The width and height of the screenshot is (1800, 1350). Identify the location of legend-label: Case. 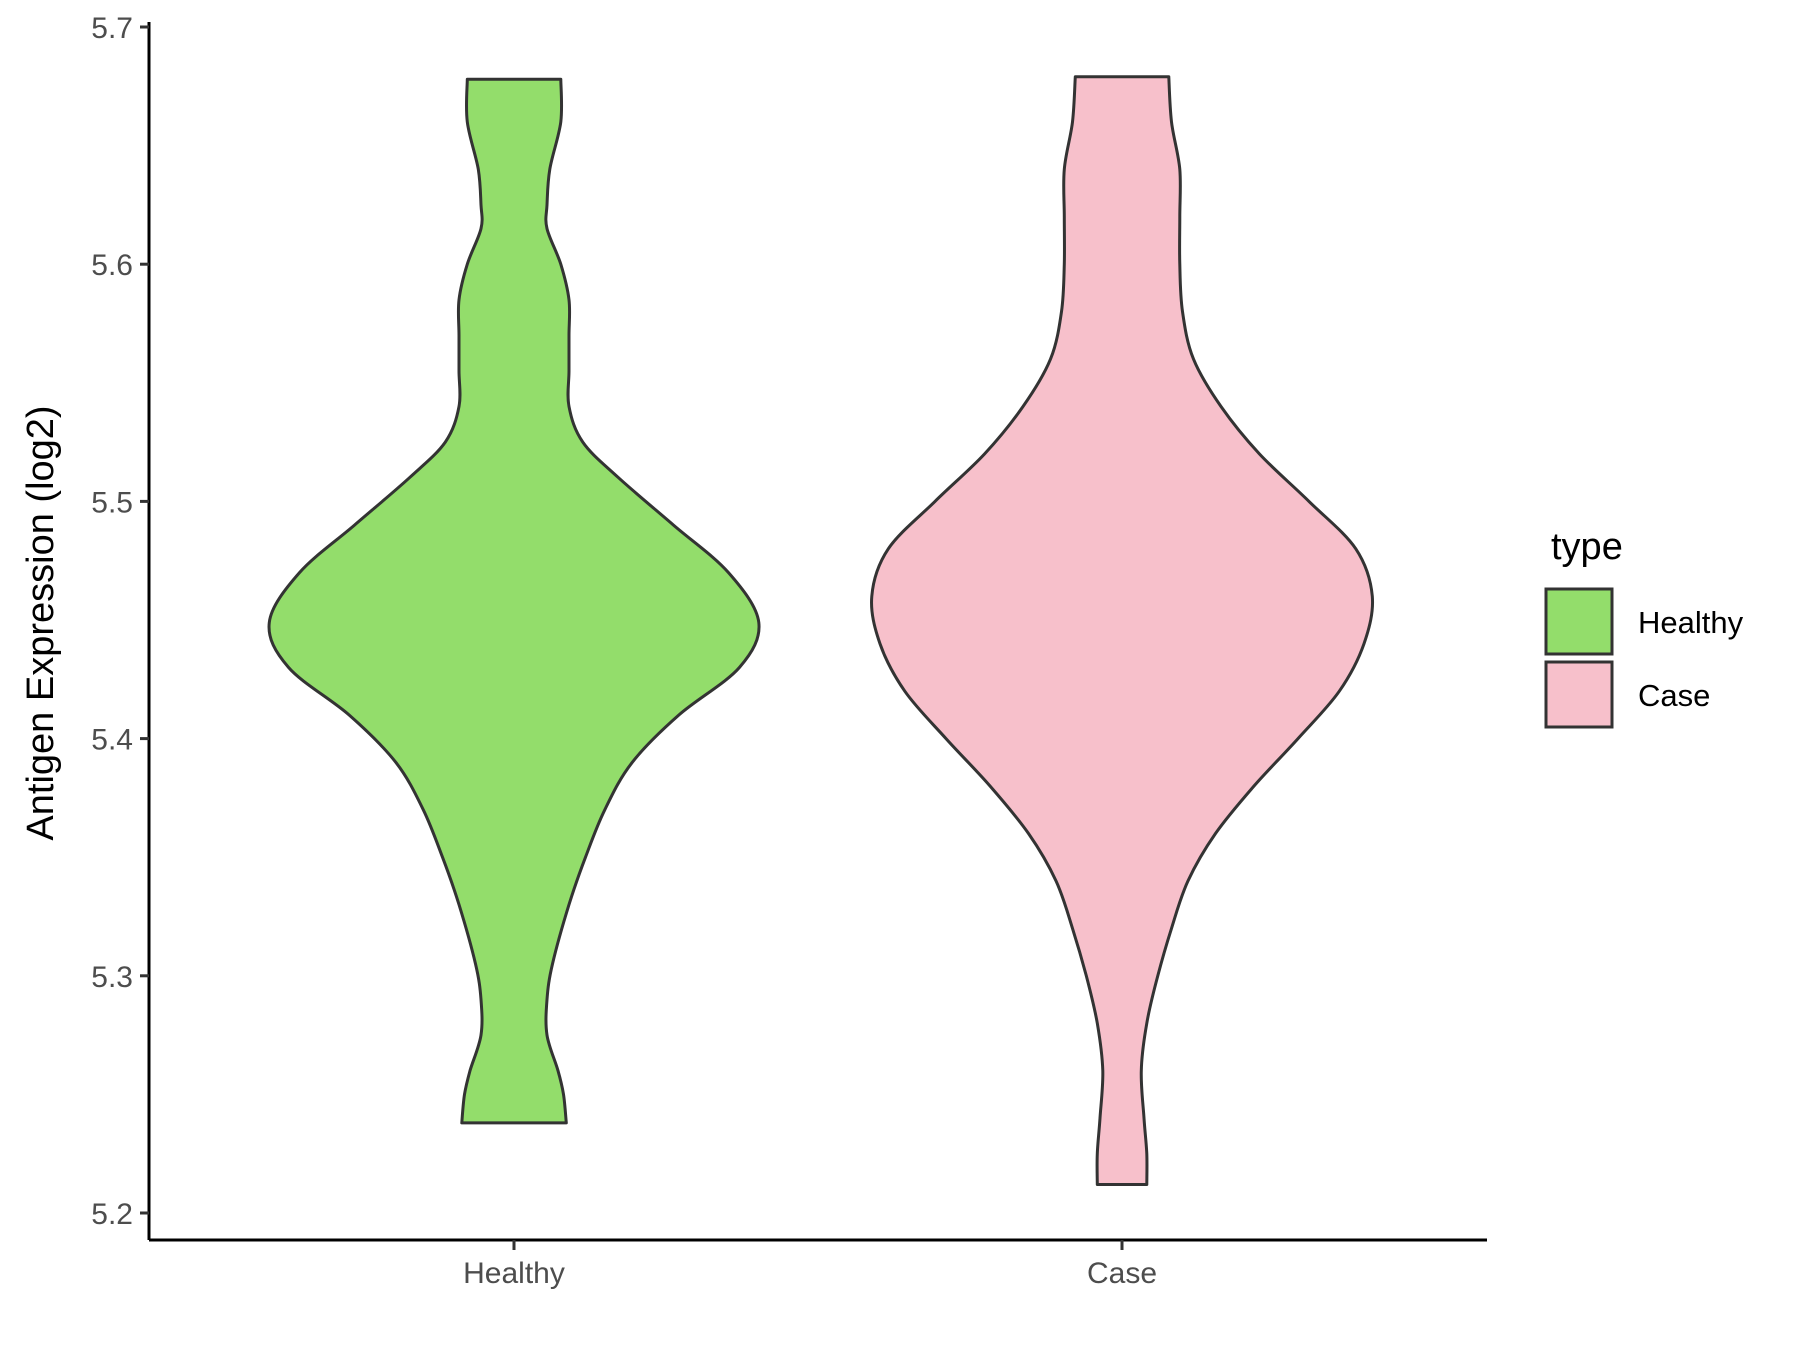
(1674, 695).